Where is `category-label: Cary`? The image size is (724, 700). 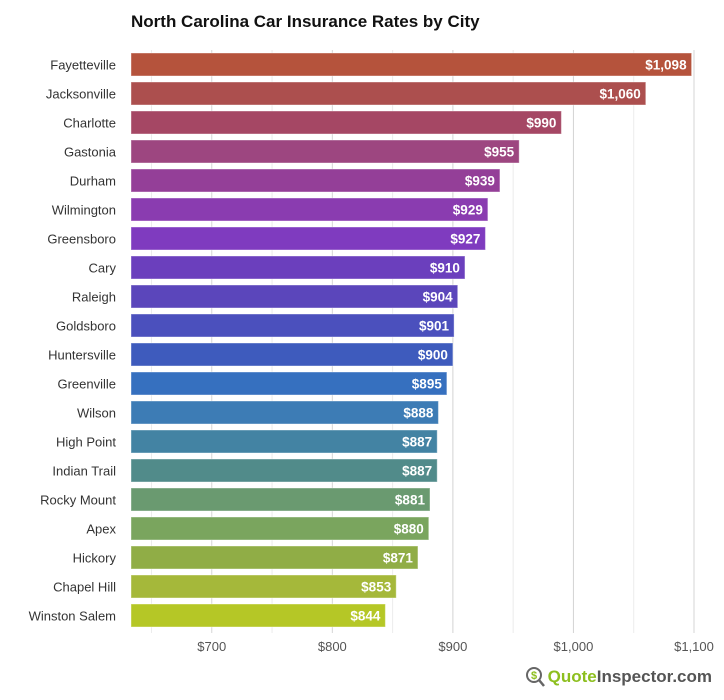
category-label: Cary is located at coordinates (103, 268).